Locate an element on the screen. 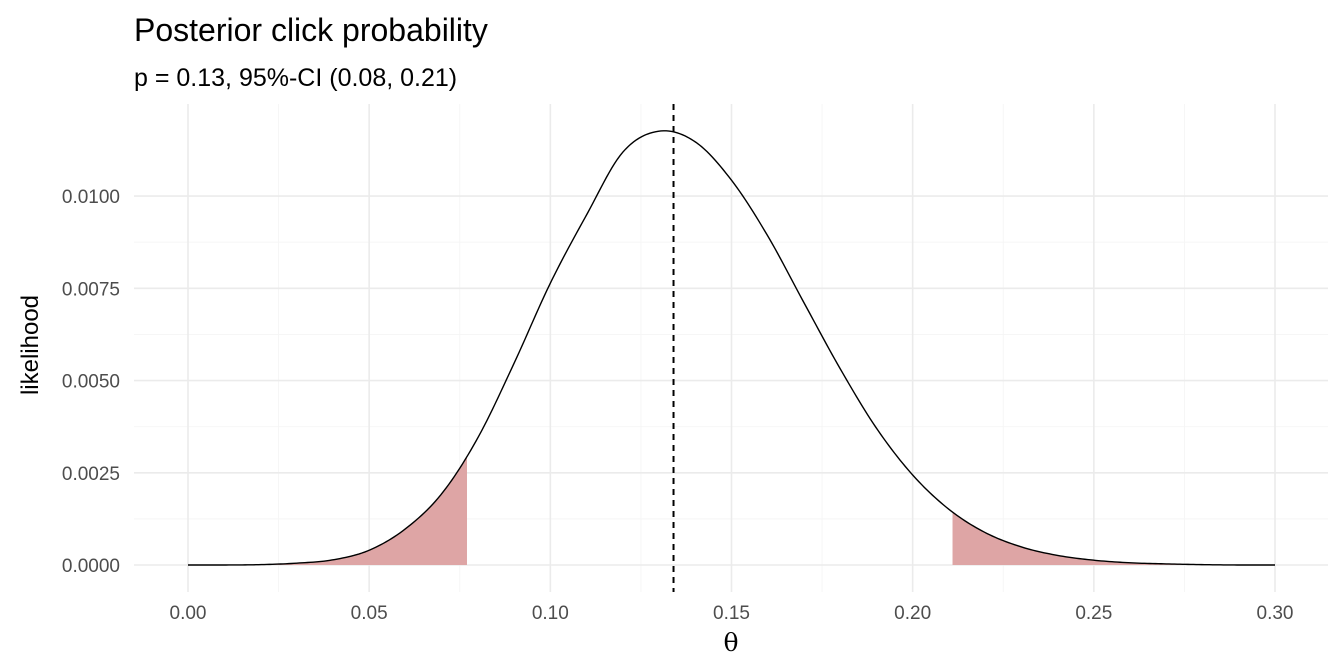 Image resolution: width=1344 pixels, height=672 pixels. y-tick-label: 0.0025 is located at coordinates (91, 474).